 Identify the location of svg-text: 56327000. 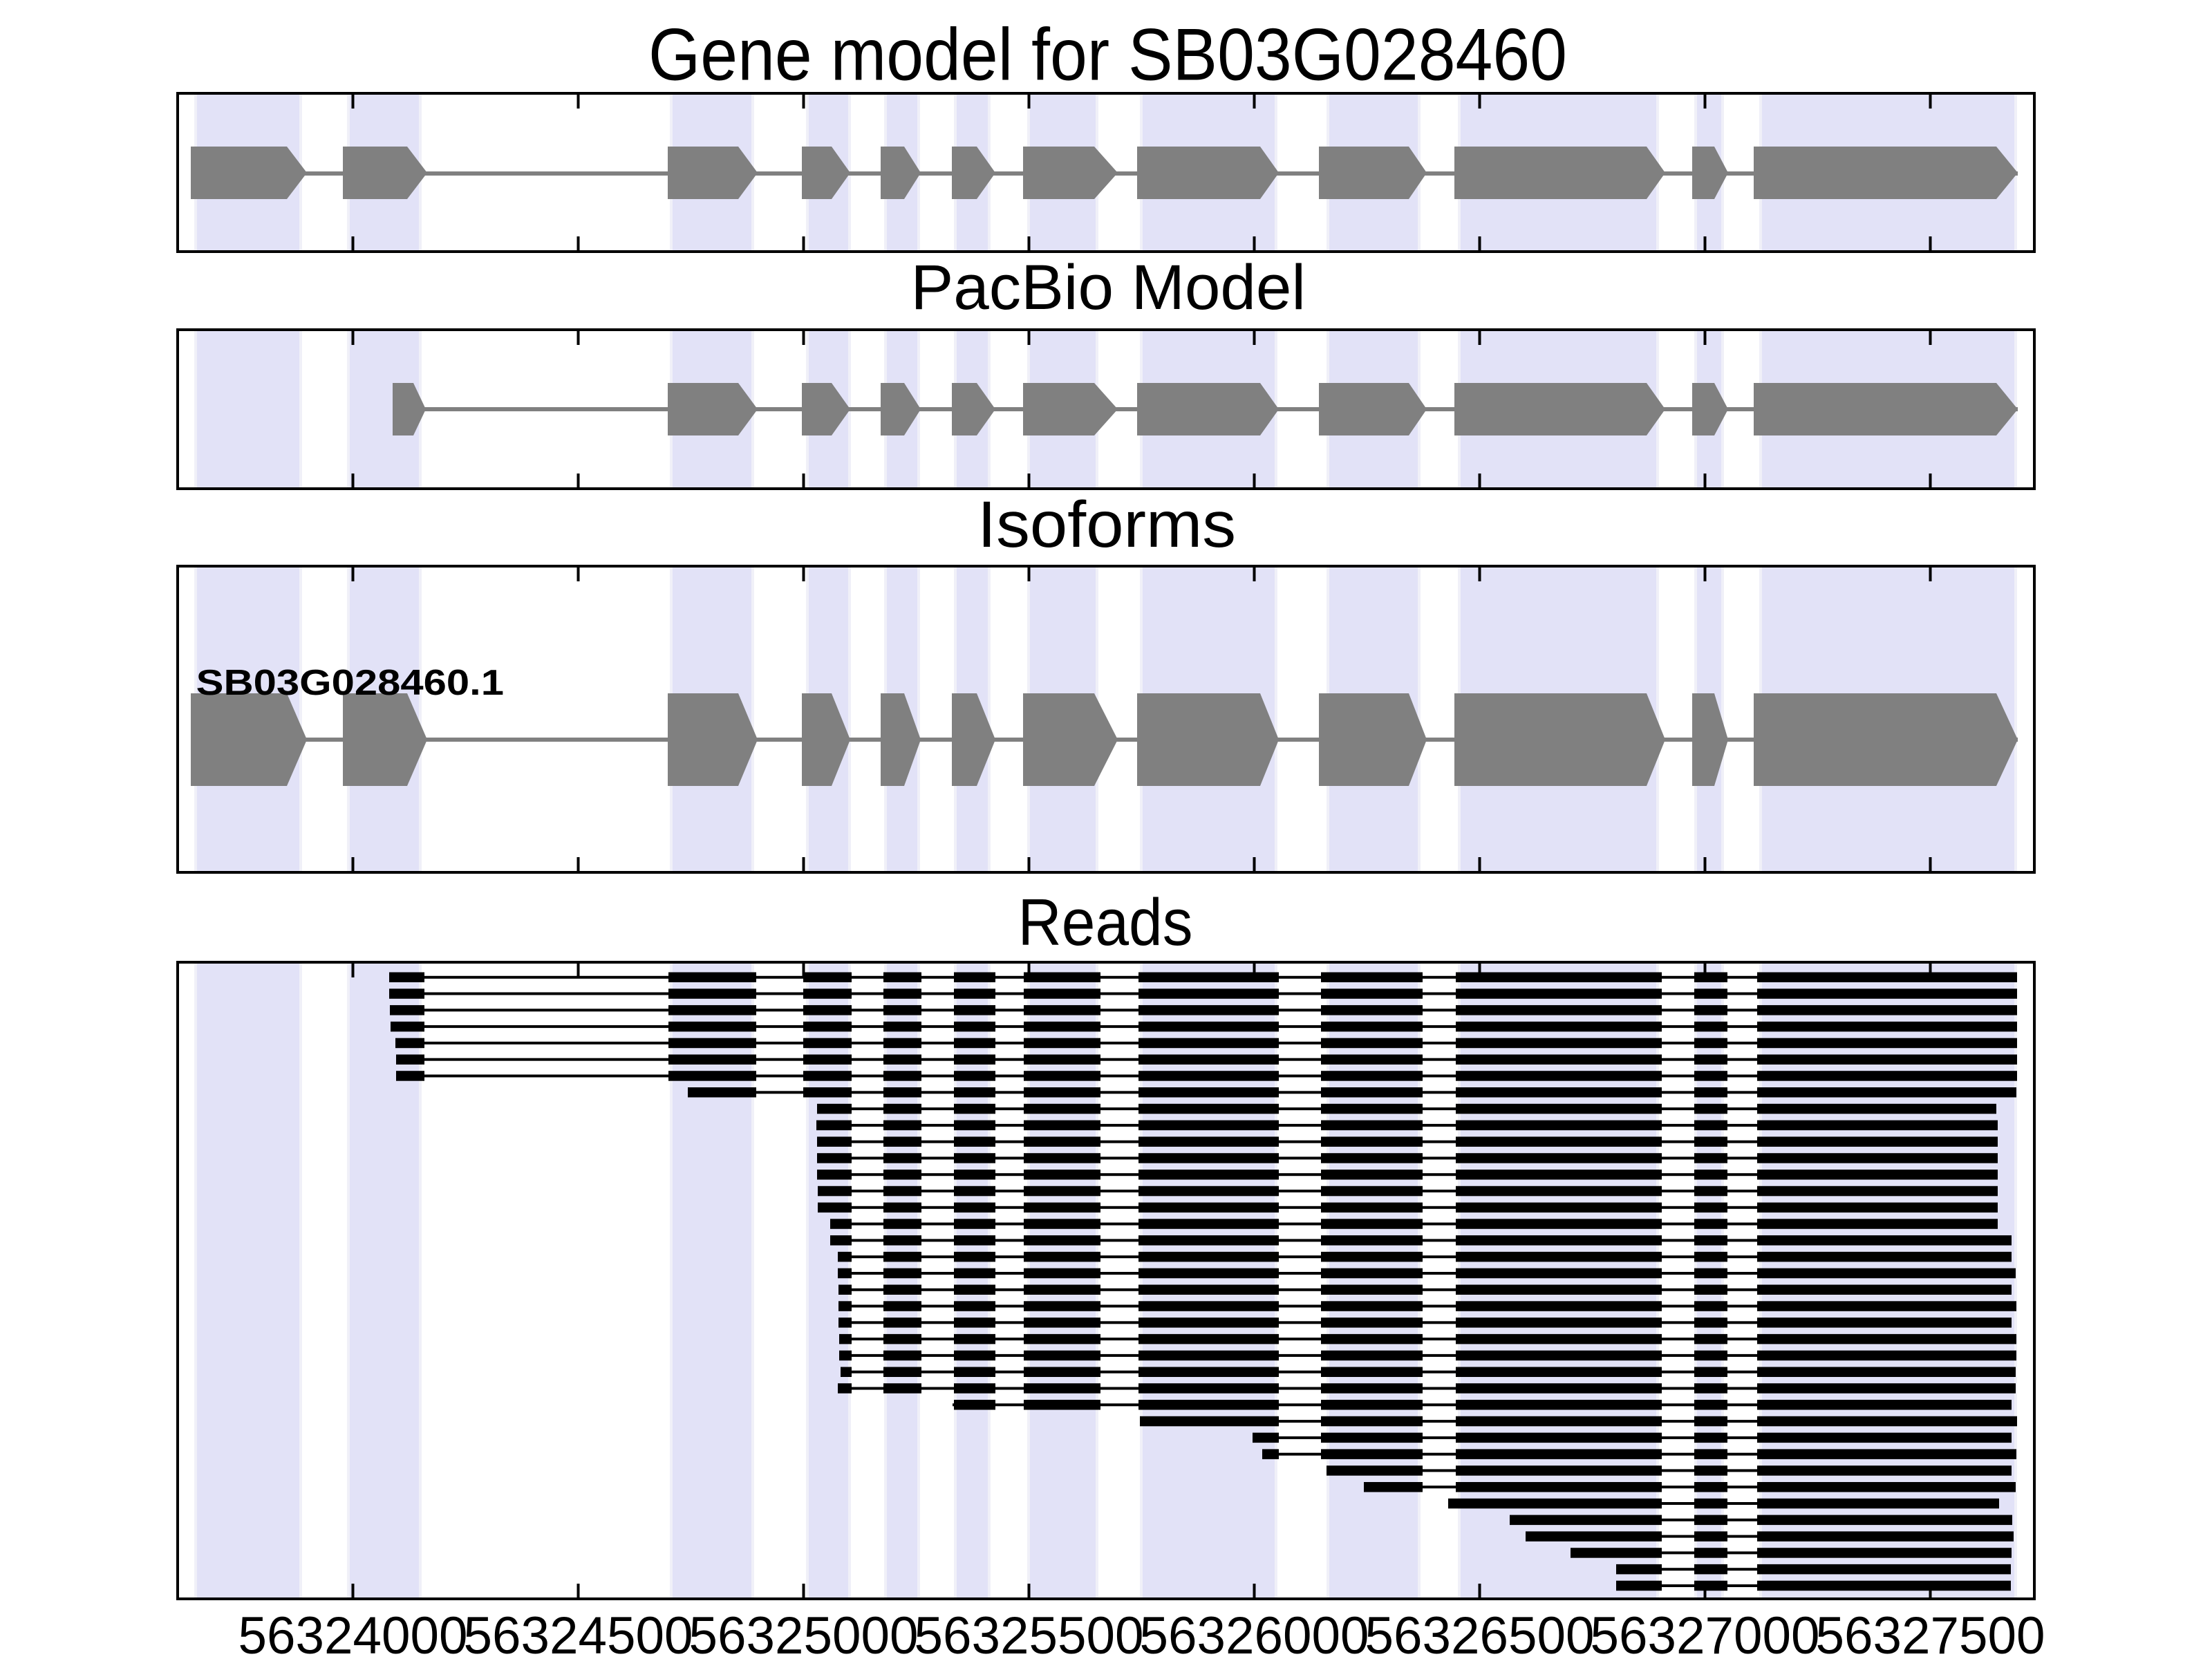
(1705, 1633).